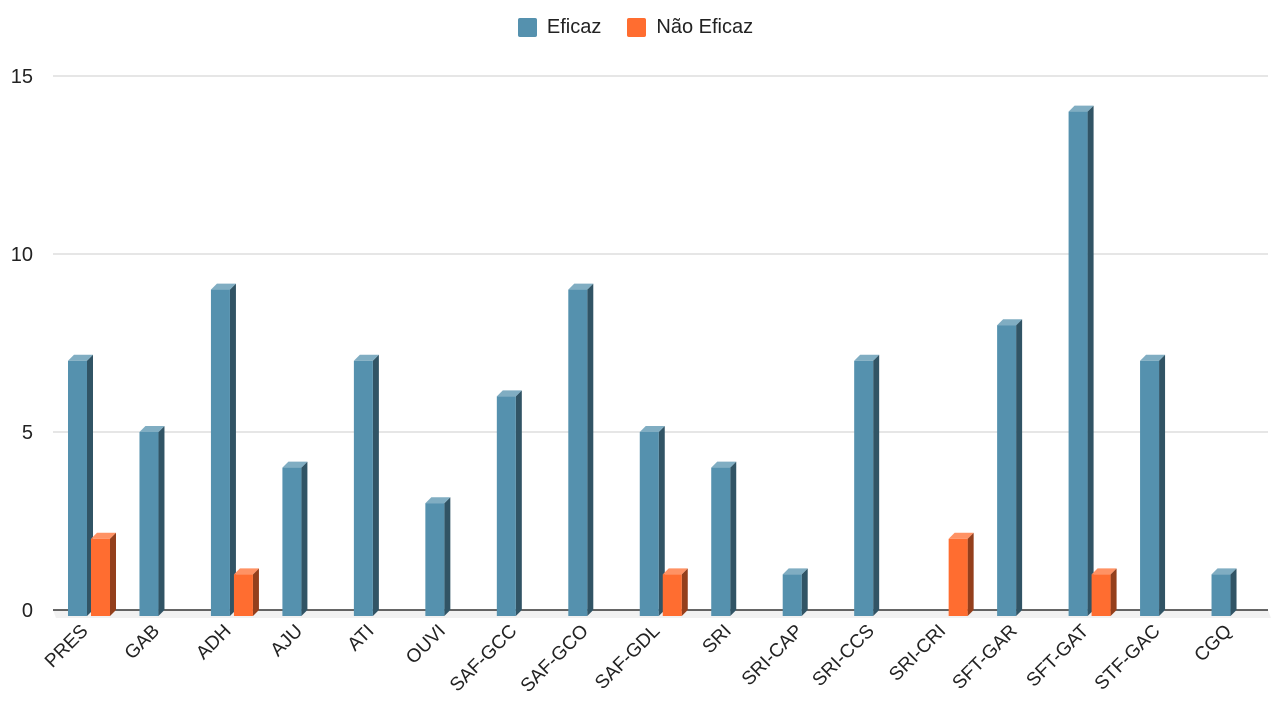 This screenshot has width=1271, height=725. What do you see at coordinates (1213, 643) in the screenshot?
I see `x-tick-label-cgq: CGQ` at bounding box center [1213, 643].